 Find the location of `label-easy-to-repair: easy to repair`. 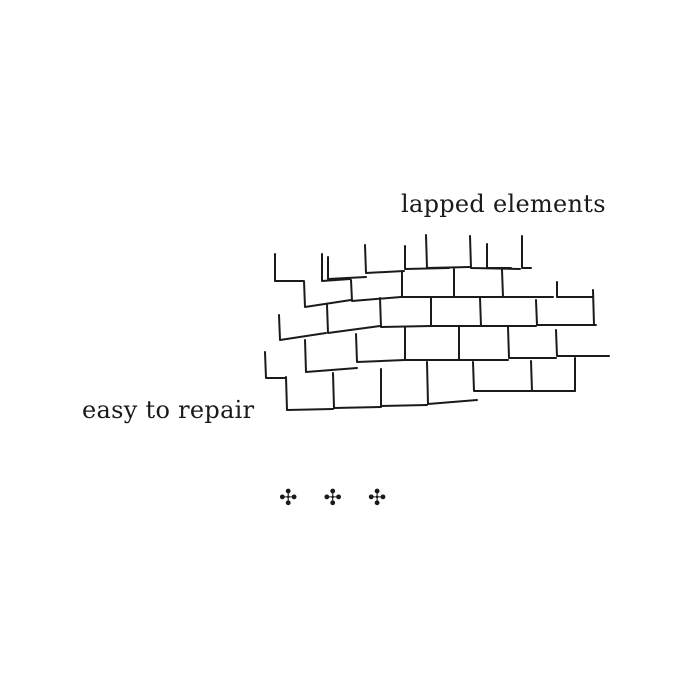

label-easy-to-repair: easy to repair is located at coordinates (168, 410).